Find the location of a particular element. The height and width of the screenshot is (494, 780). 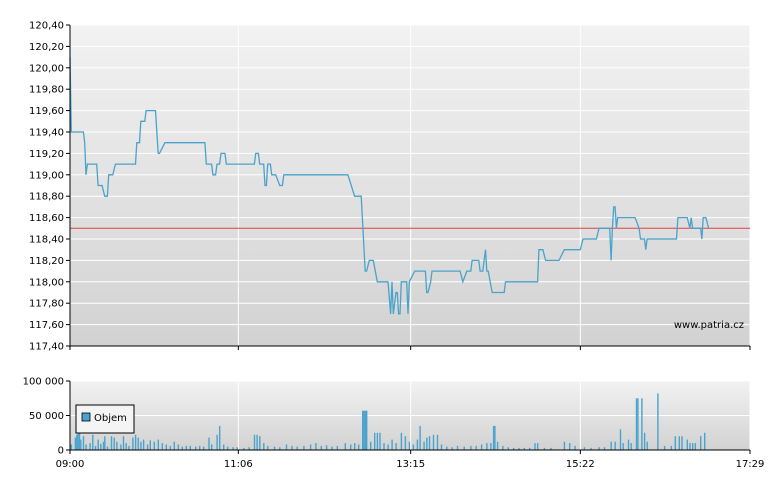

price-y-tick-label: 118,20 is located at coordinates (46, 261).